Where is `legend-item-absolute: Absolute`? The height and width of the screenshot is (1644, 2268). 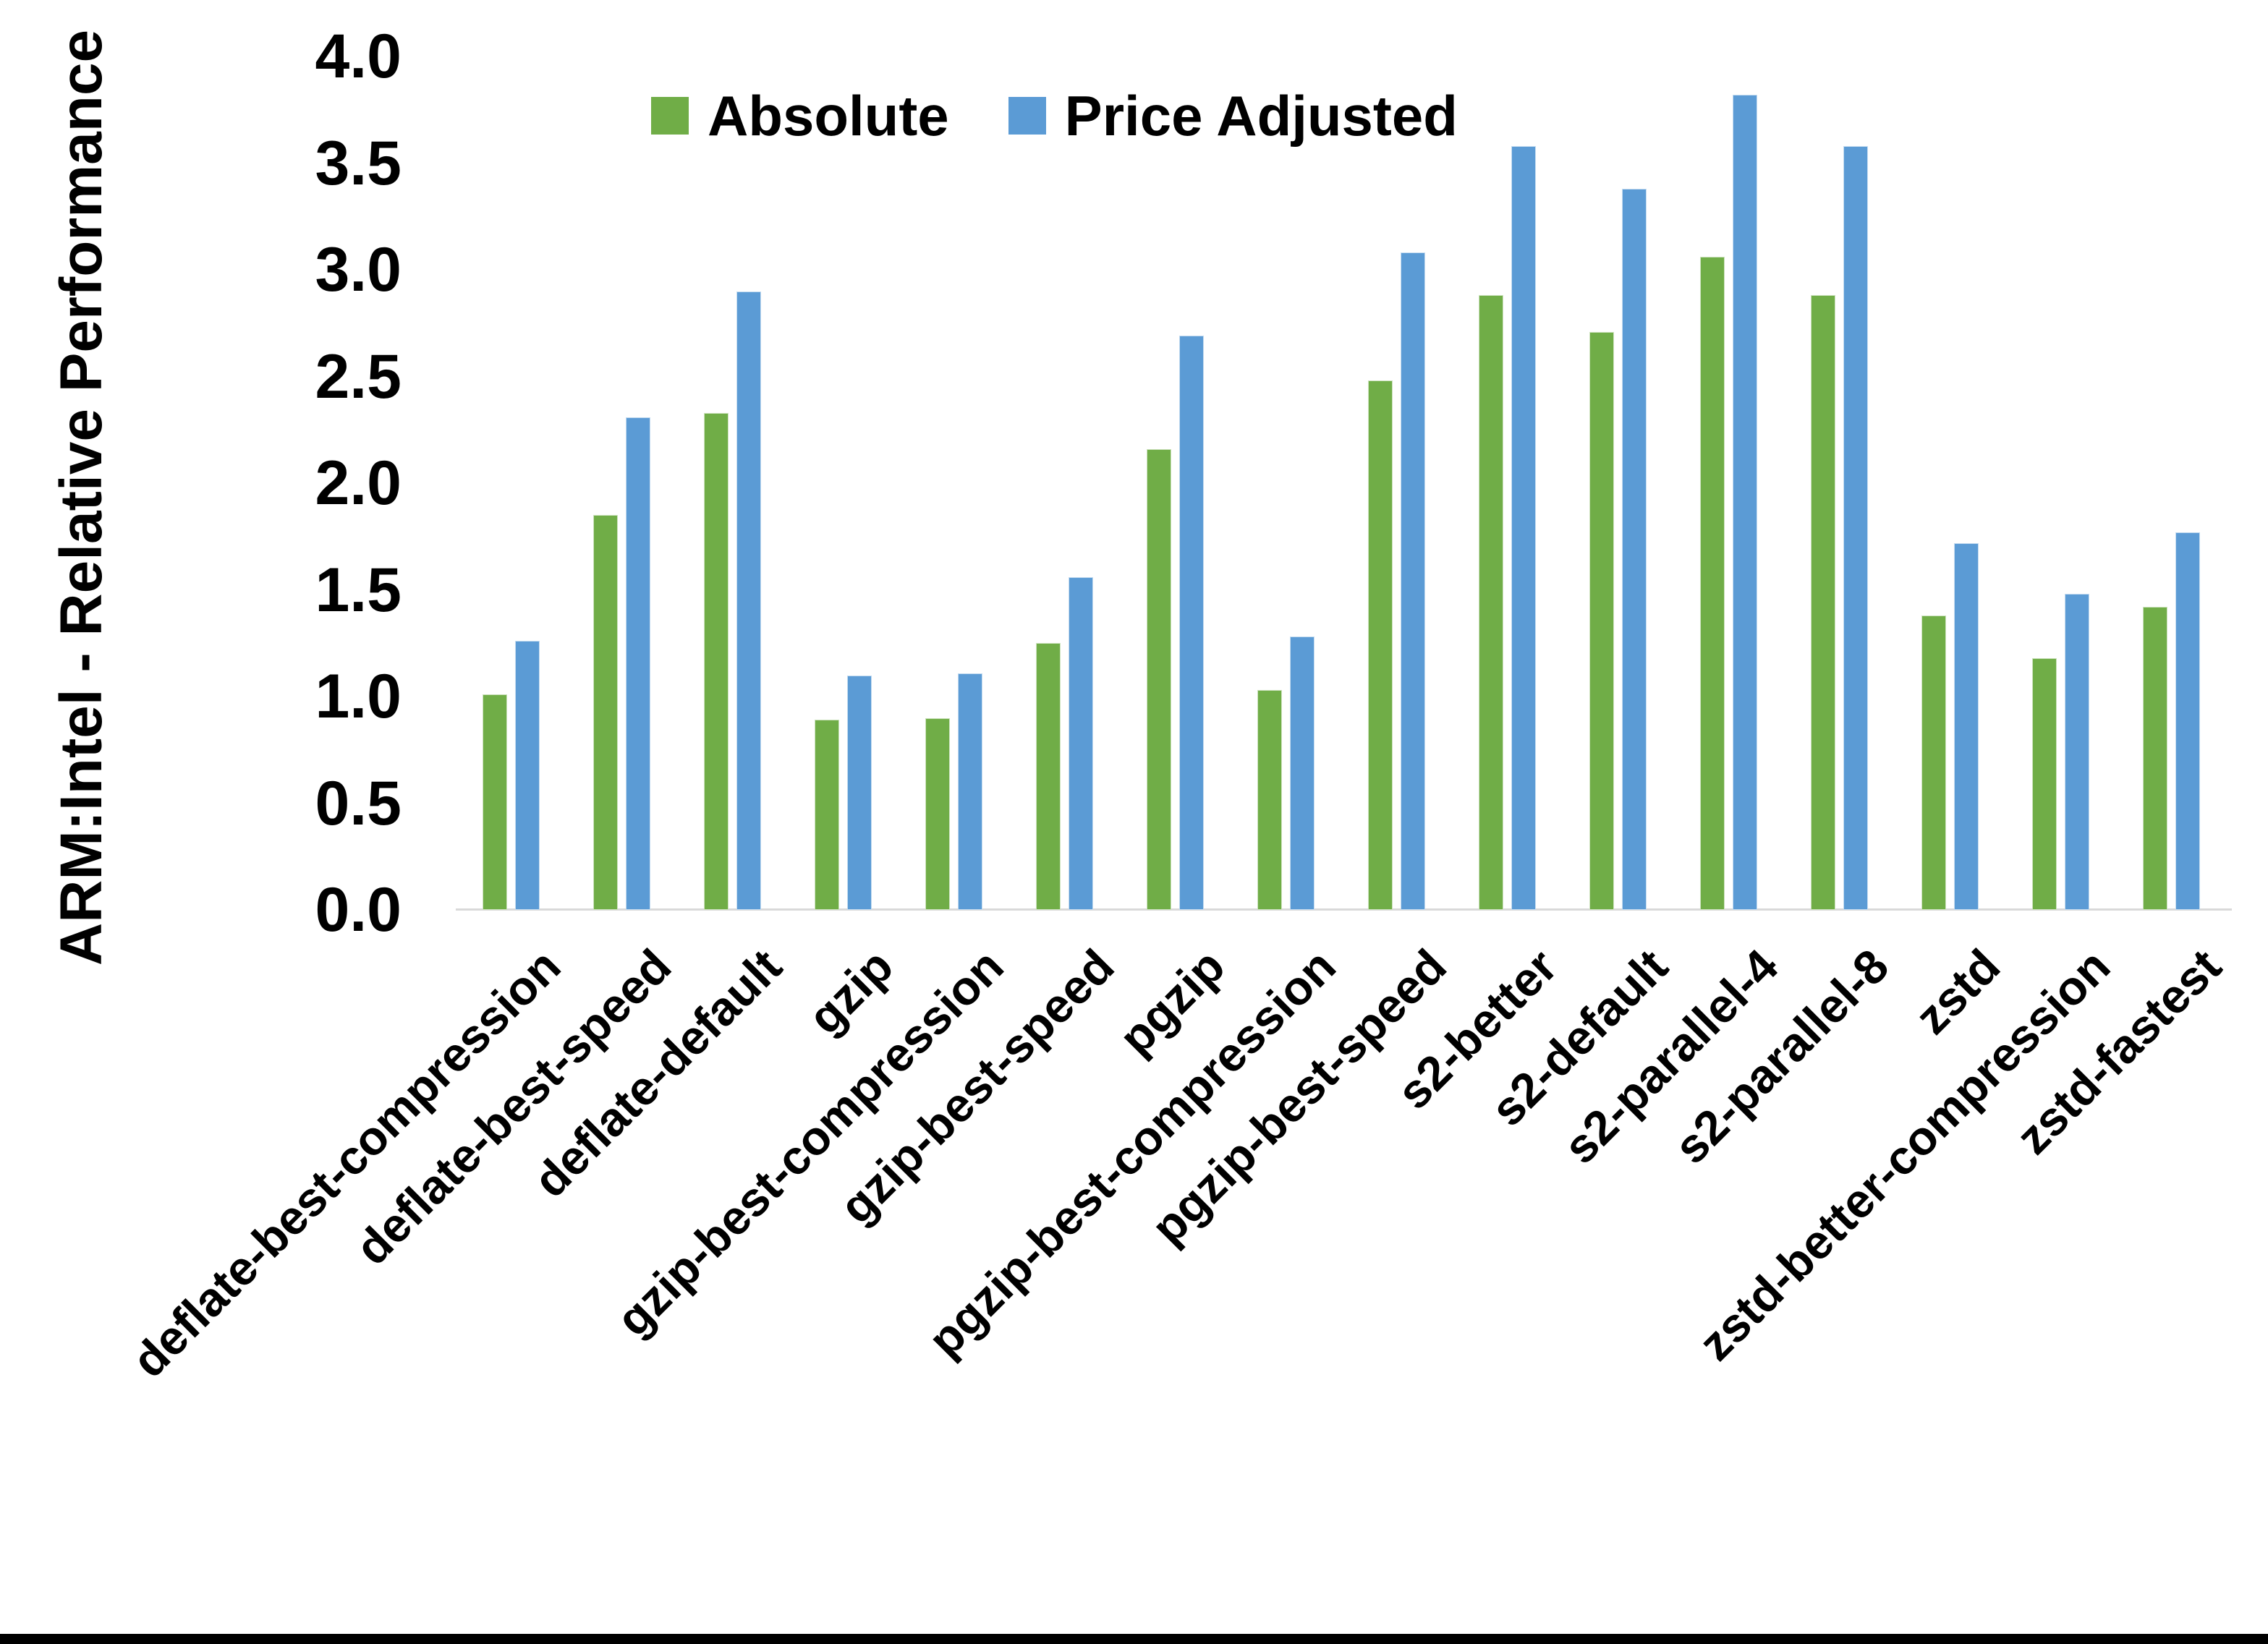 legend-item-absolute: Absolute is located at coordinates (800, 116).